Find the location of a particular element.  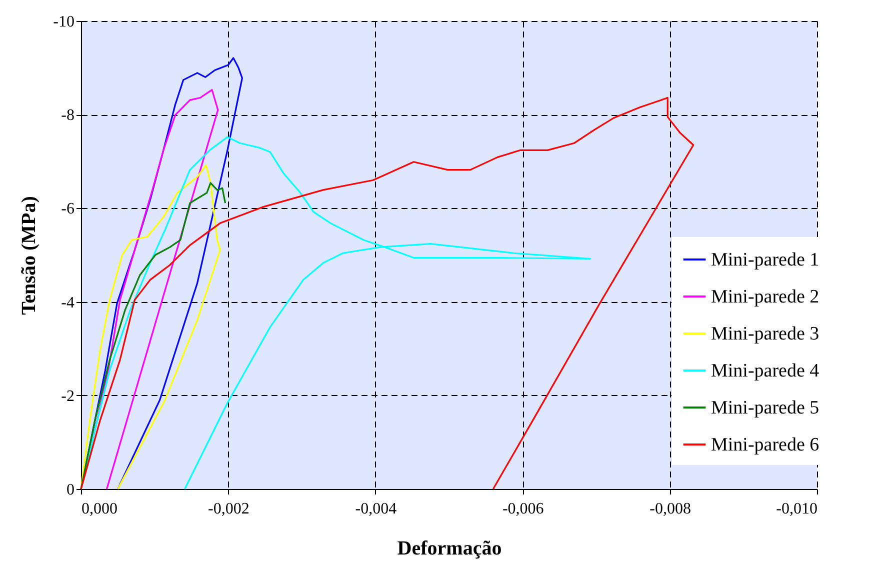

x-tick-label: -0,010 is located at coordinates (797, 509).